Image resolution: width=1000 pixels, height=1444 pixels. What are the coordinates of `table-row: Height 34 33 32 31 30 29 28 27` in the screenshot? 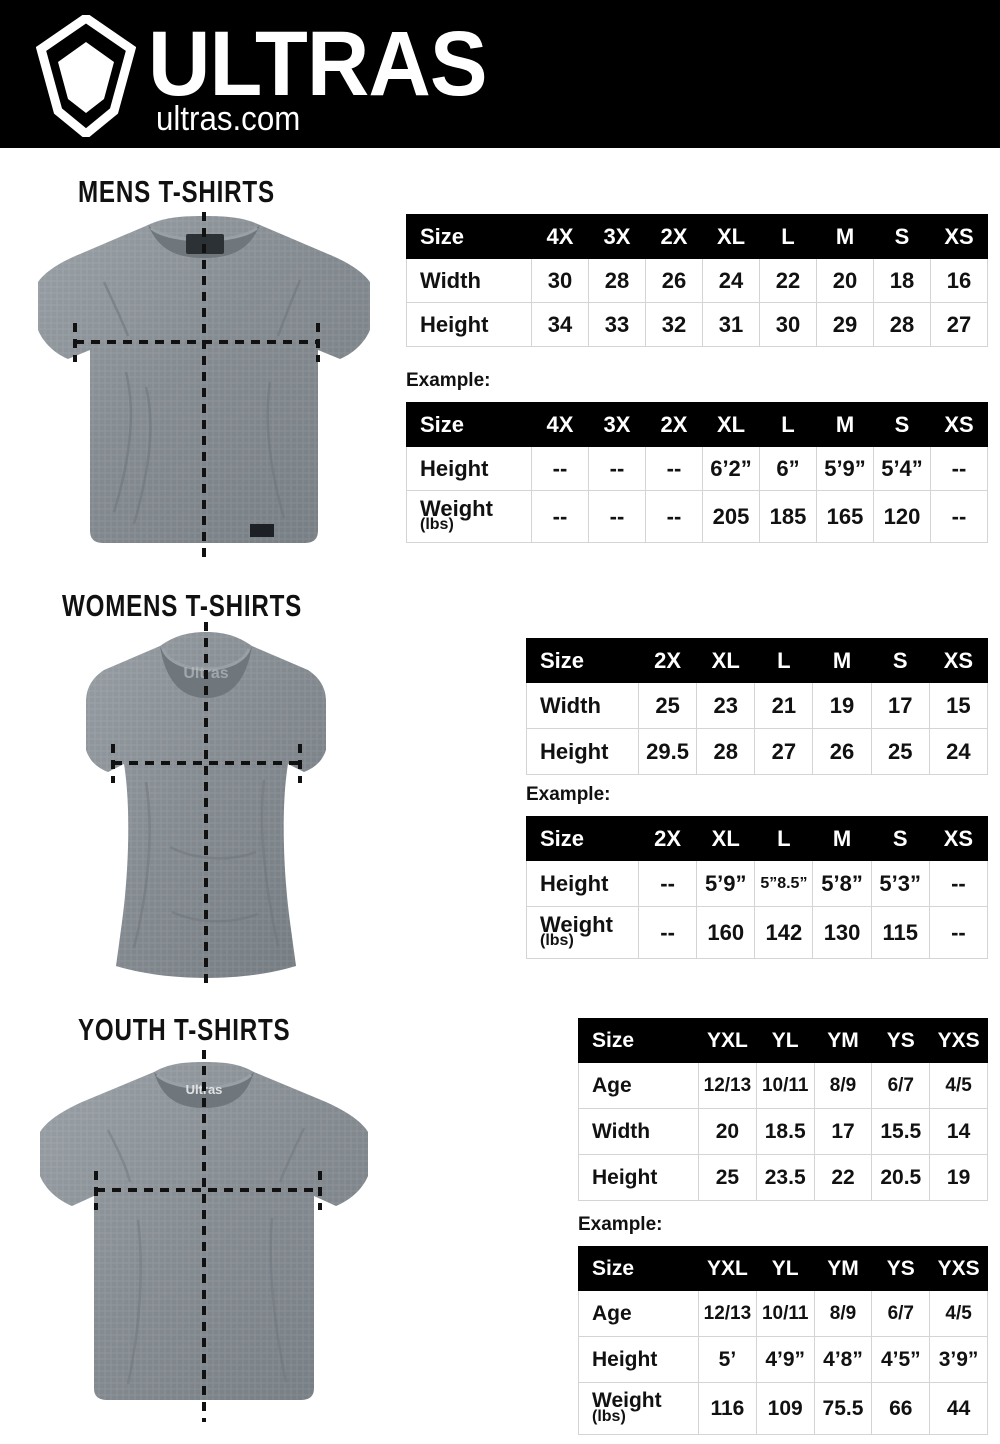 It's located at (697, 324).